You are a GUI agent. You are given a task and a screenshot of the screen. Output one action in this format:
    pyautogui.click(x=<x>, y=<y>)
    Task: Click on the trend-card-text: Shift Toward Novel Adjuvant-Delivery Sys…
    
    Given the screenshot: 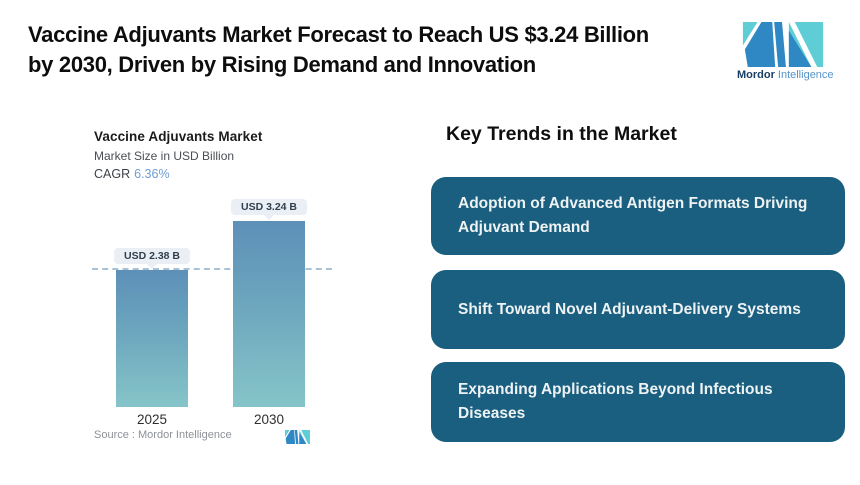 What is the action you would take?
    pyautogui.click(x=629, y=309)
    